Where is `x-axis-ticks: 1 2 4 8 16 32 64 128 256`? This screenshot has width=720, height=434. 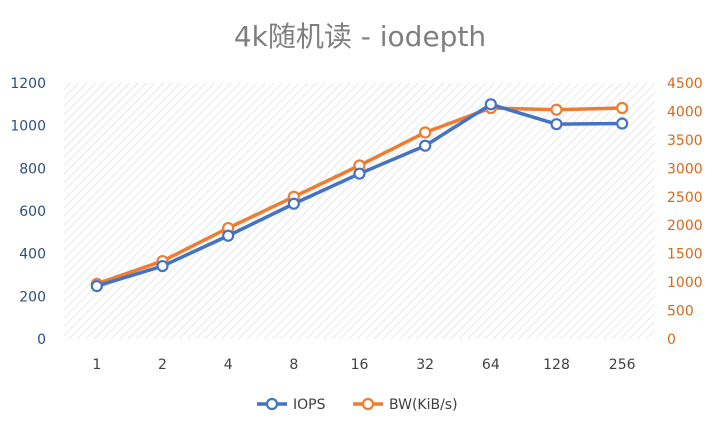 x-axis-ticks: 1 2 4 8 16 32 64 128 256 is located at coordinates (363, 365).